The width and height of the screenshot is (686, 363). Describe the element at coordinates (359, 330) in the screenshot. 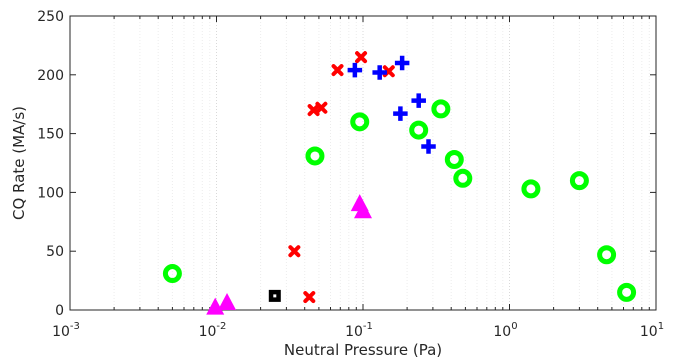

I see `x-tick-label: 10⁻¹` at that location.